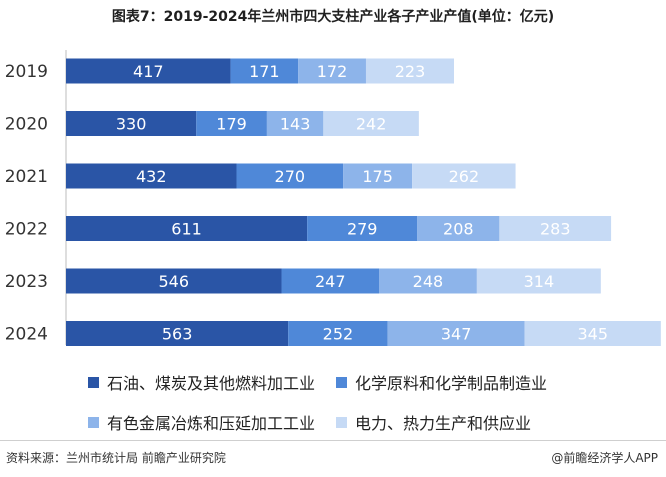 The width and height of the screenshot is (666, 477). I want to click on bar-petroleum-2022, so click(187, 228).